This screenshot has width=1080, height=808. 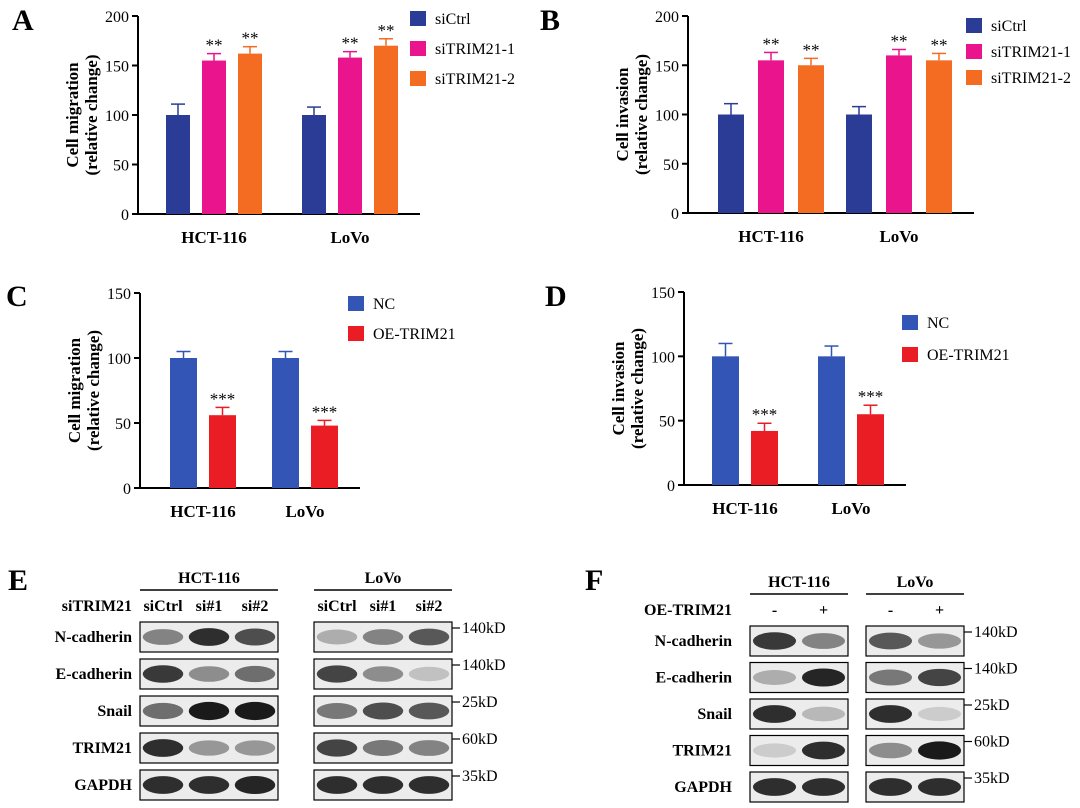 What do you see at coordinates (667, 17) in the screenshot?
I see `y-tick-label: 200` at bounding box center [667, 17].